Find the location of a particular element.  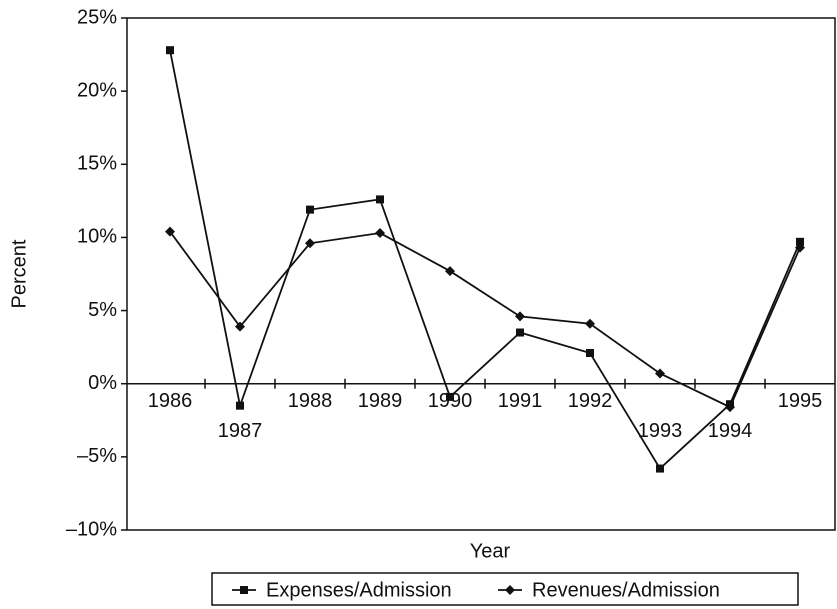

x-tick-label: 1988 is located at coordinates (310, 401).